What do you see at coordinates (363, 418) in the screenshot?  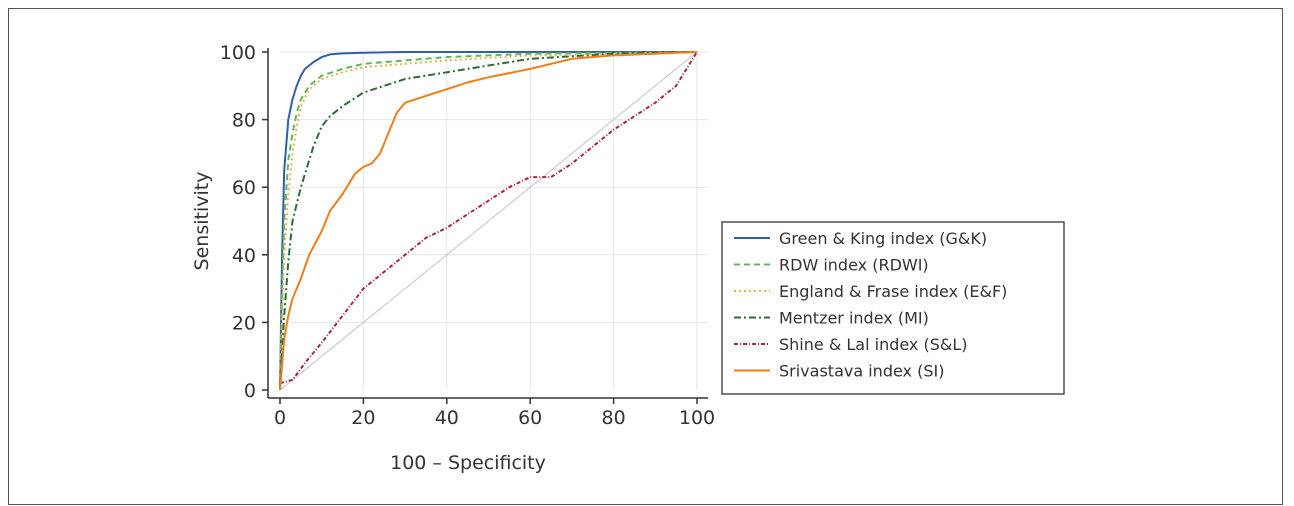 I see `x-tick-label: 20` at bounding box center [363, 418].